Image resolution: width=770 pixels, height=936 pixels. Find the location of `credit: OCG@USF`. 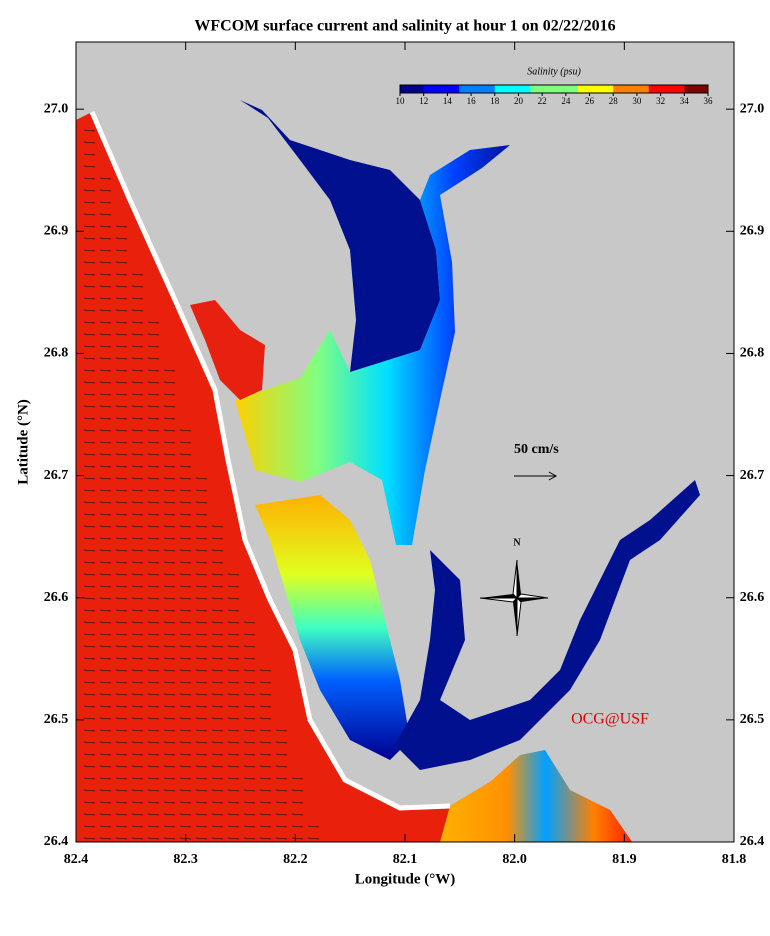

credit: OCG@USF is located at coordinates (610, 719).